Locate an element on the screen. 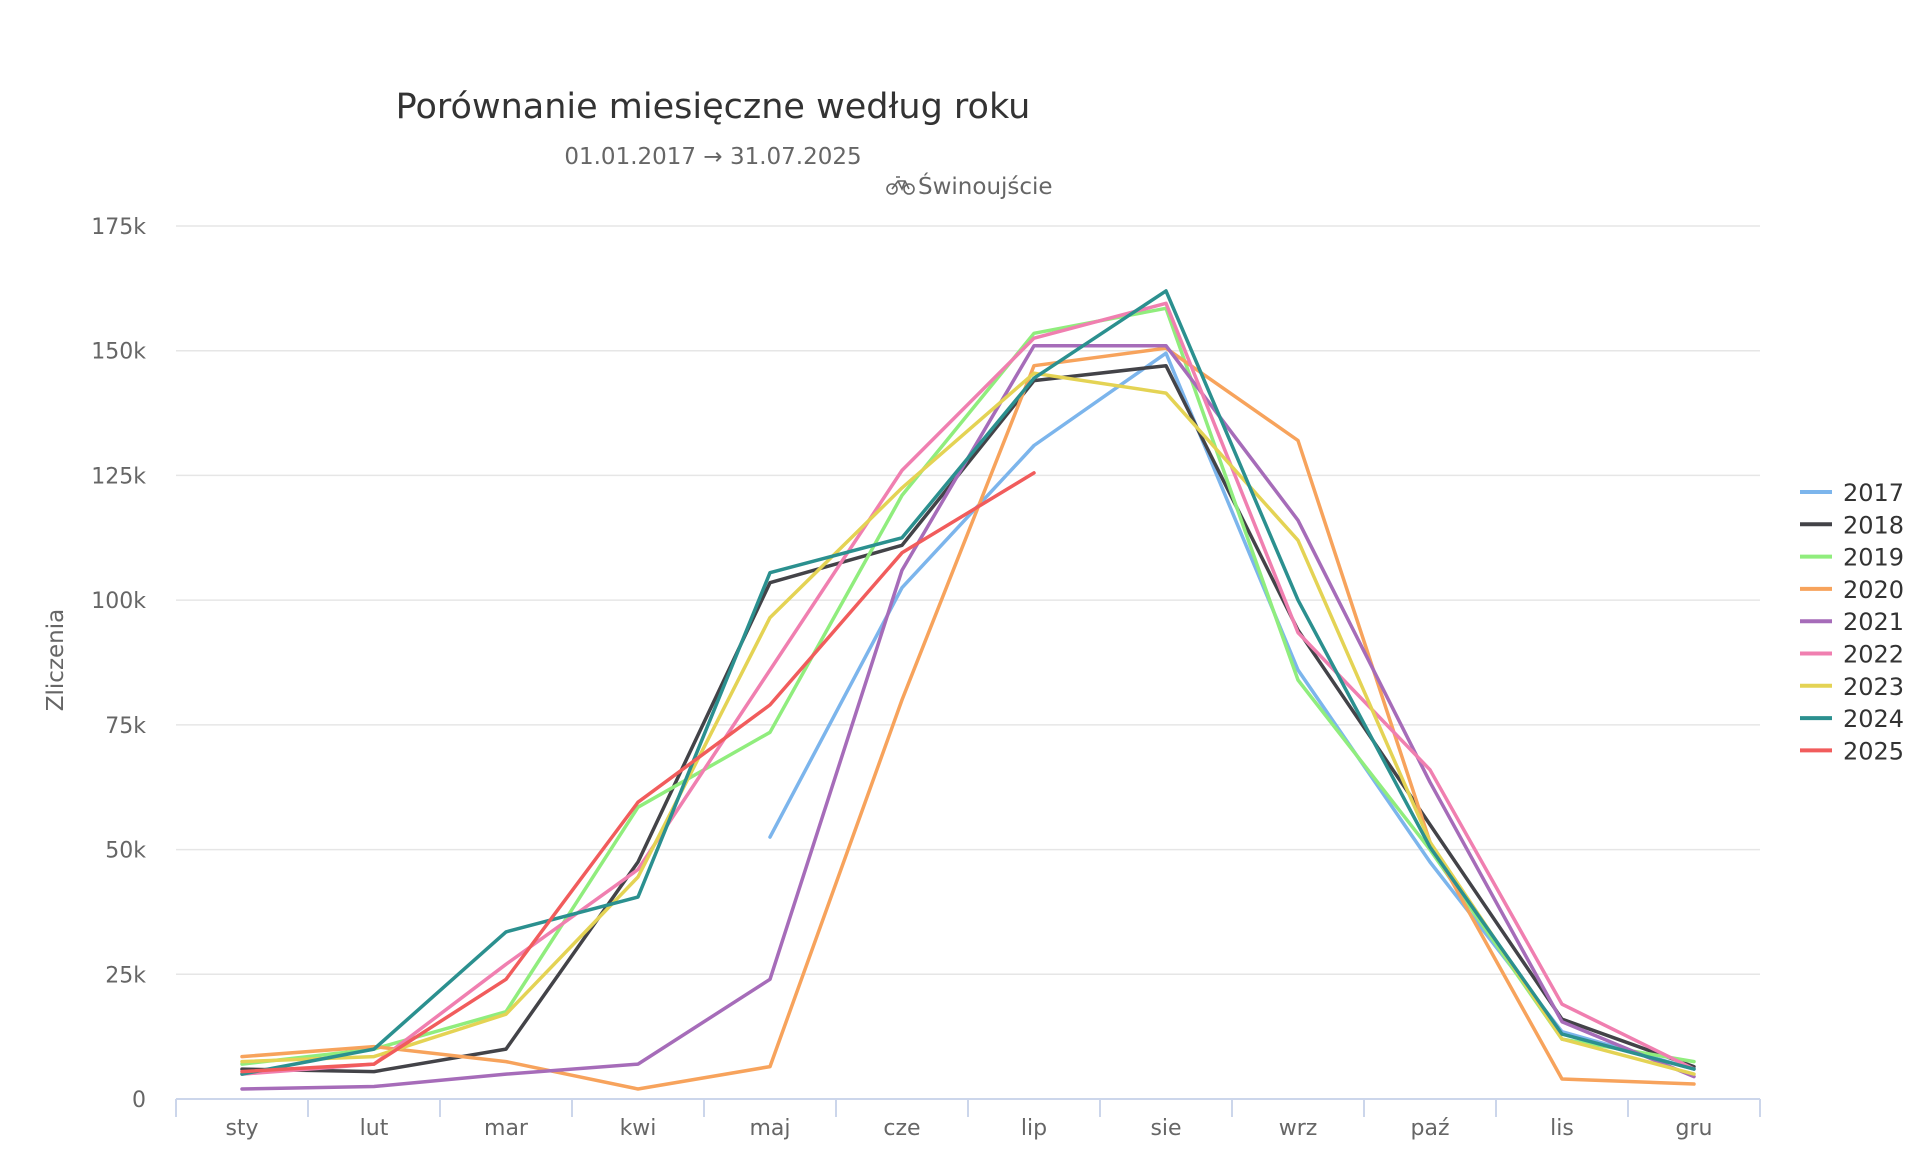 The image size is (1920, 1160). legend-item-2025: 2025 is located at coordinates (1852, 751).